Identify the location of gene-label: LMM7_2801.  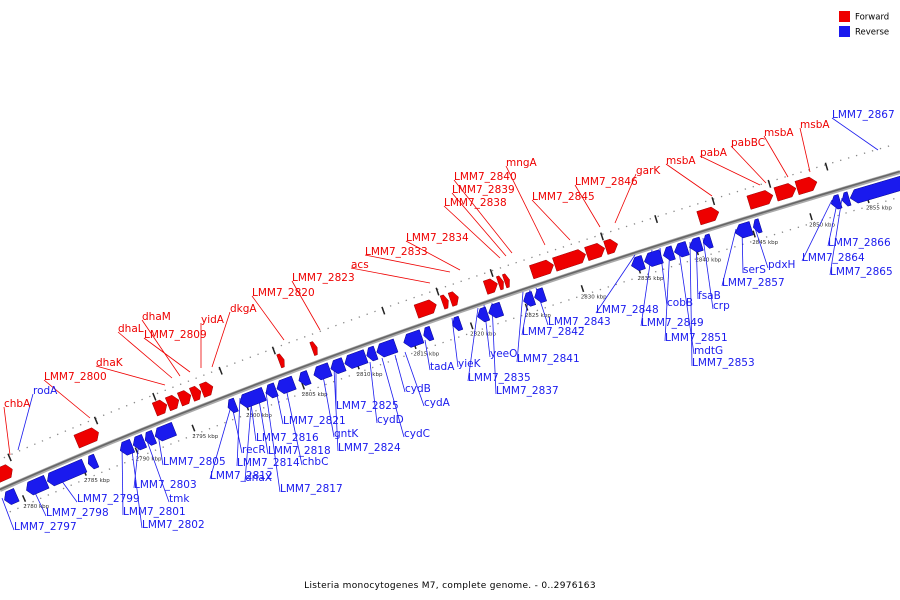
(154, 512).